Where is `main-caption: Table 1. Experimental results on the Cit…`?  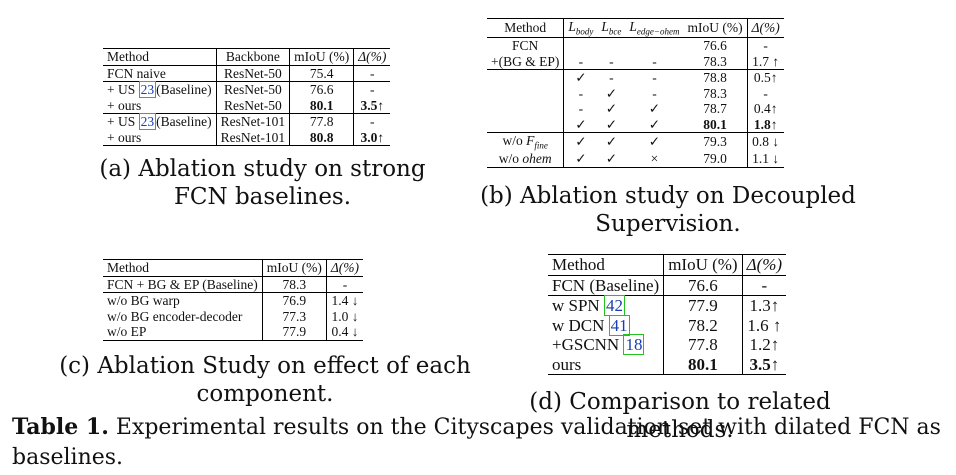 main-caption: Table 1. Experimental results on the Cit… is located at coordinates (479, 442).